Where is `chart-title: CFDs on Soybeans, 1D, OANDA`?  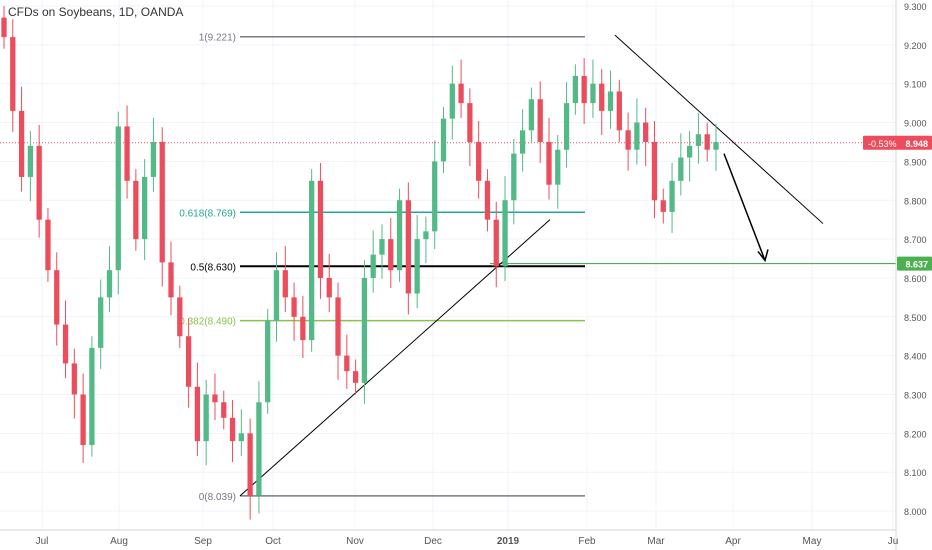
chart-title: CFDs on Soybeans, 1D, OANDA is located at coordinates (96, 12).